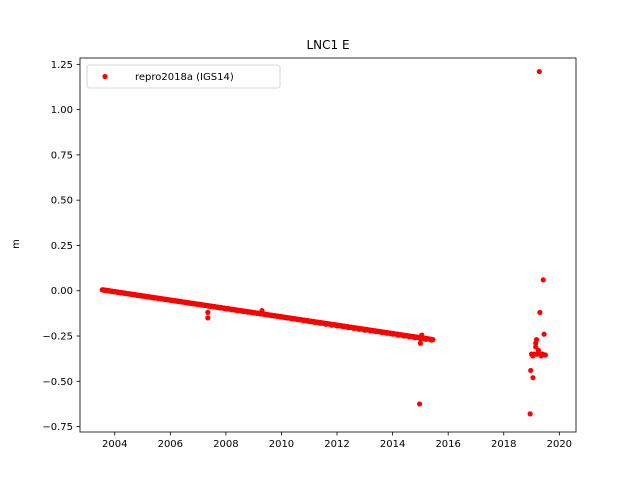 The height and width of the screenshot is (480, 640). What do you see at coordinates (16, 244) in the screenshot?
I see `y-axis-label: m` at bounding box center [16, 244].